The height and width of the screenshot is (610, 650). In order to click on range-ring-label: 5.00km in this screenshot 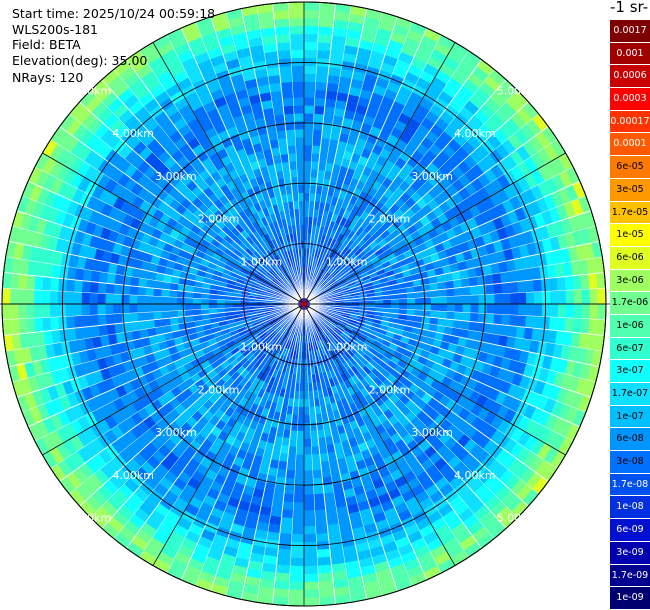, I will do `click(518, 518)`.